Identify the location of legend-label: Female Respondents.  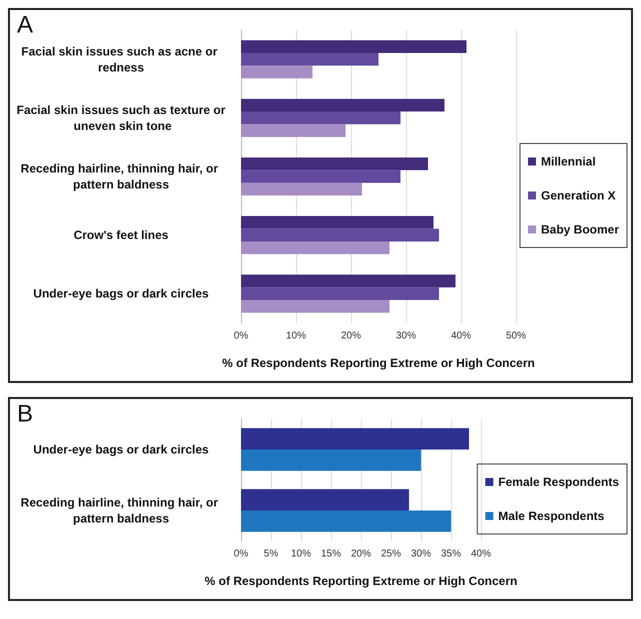
(559, 482).